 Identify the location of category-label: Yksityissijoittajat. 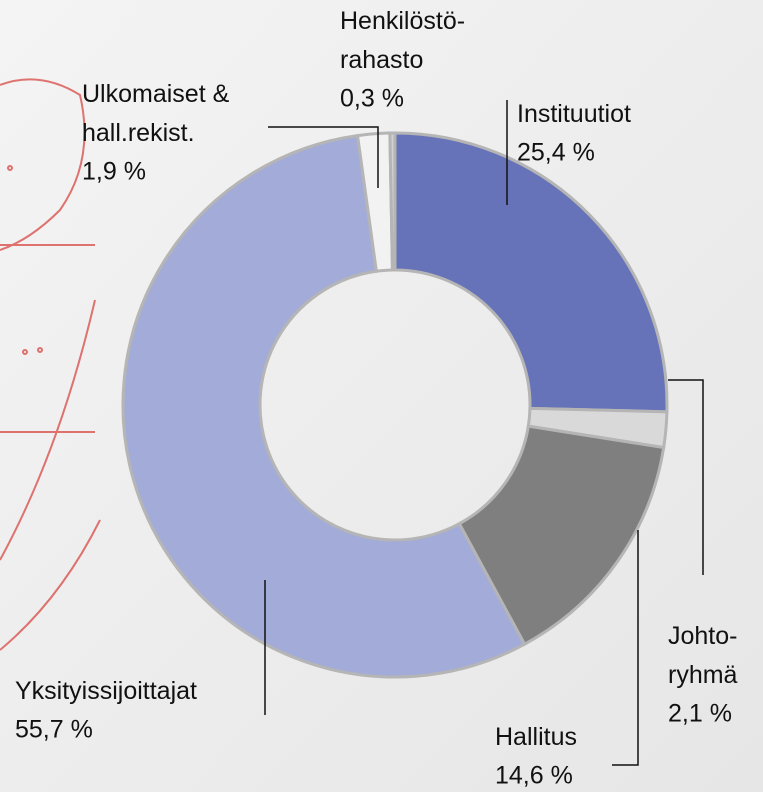
(106, 691).